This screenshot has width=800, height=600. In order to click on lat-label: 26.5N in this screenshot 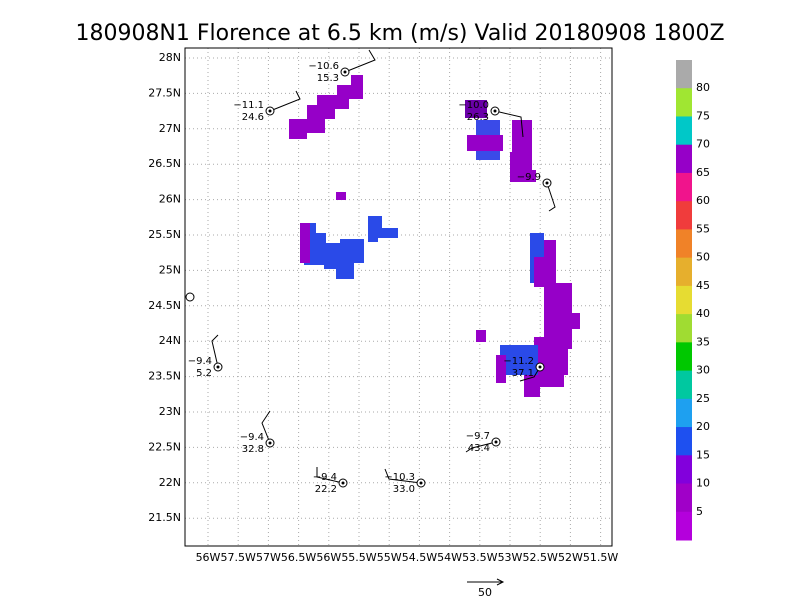, I will do `click(164, 163)`.